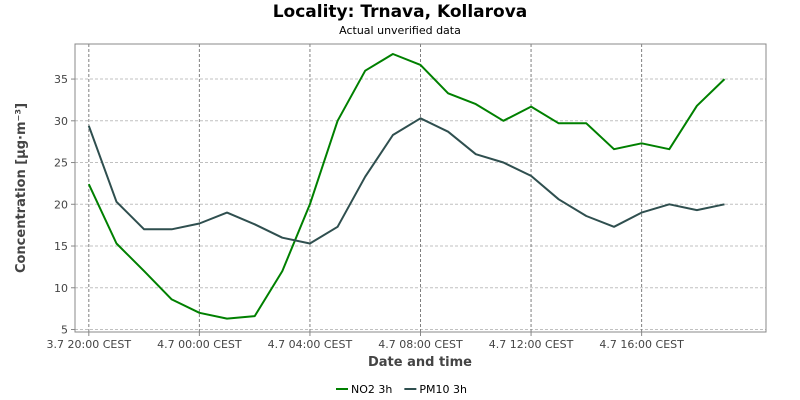  What do you see at coordinates (199, 344) in the screenshot?
I see `x-tick-label: 4.7 00:00 CEST` at bounding box center [199, 344].